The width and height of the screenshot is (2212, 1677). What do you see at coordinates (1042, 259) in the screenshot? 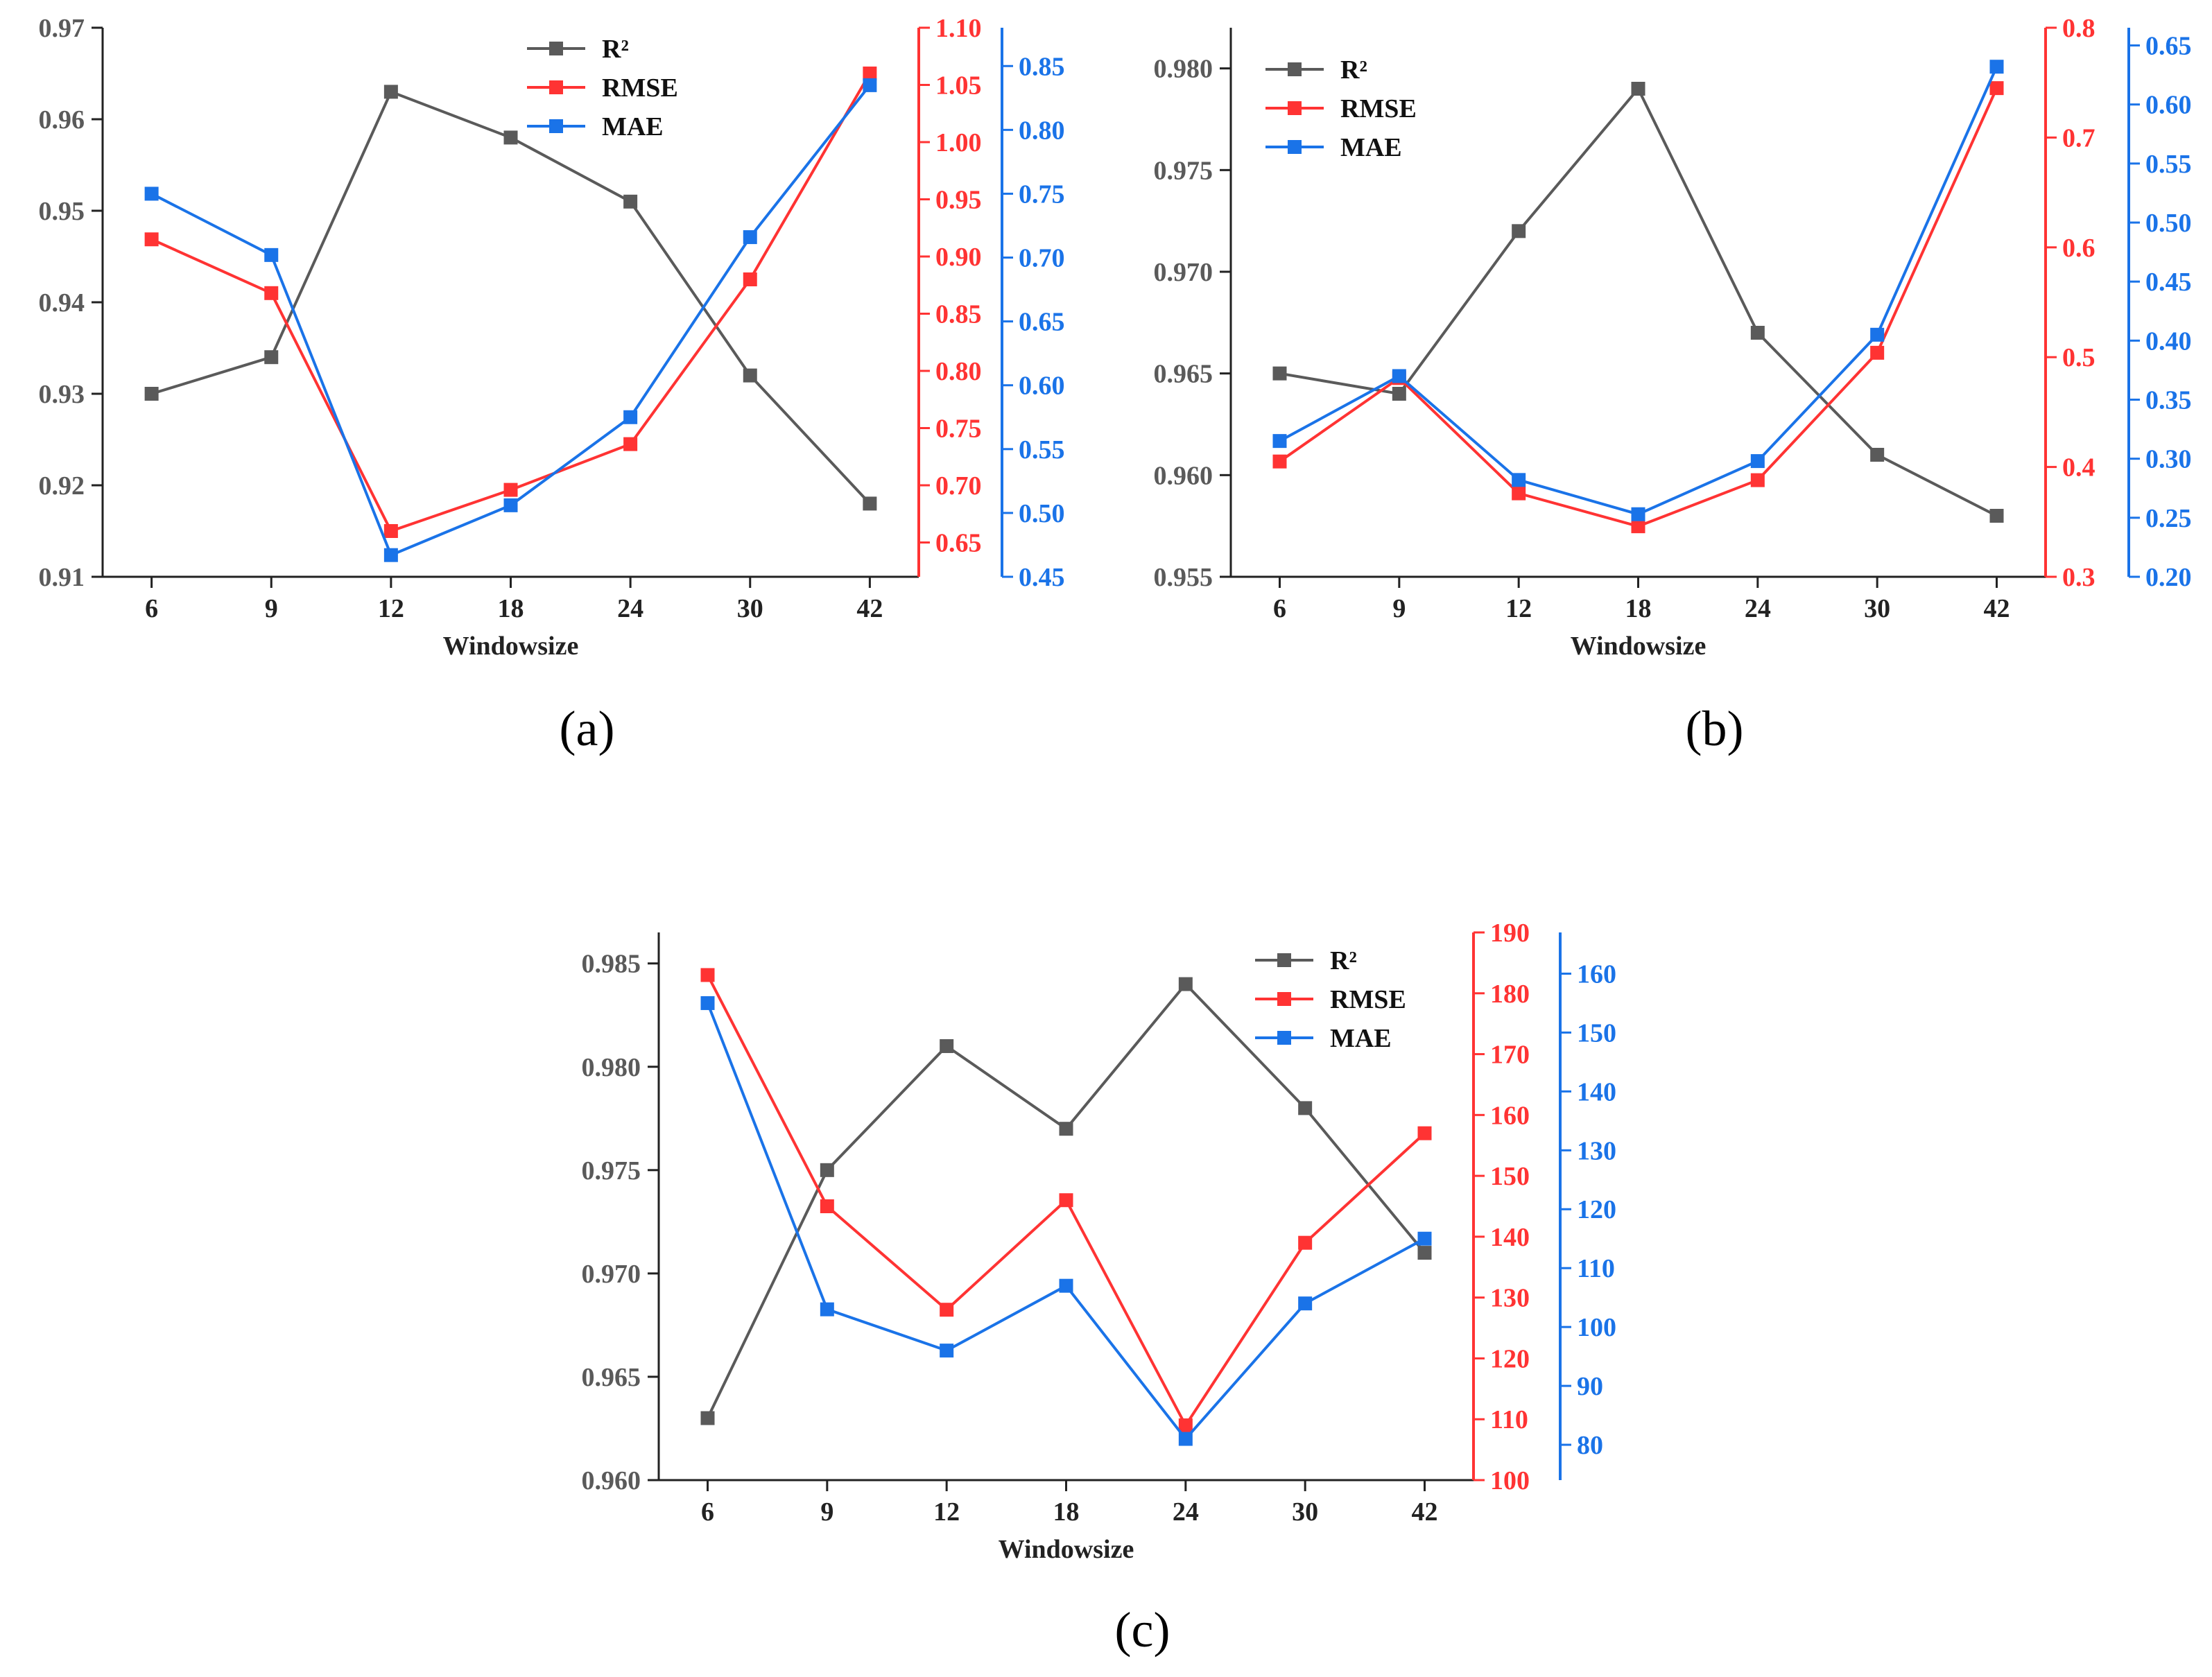
I see `right2-tick-label: 0.70` at bounding box center [1042, 259].